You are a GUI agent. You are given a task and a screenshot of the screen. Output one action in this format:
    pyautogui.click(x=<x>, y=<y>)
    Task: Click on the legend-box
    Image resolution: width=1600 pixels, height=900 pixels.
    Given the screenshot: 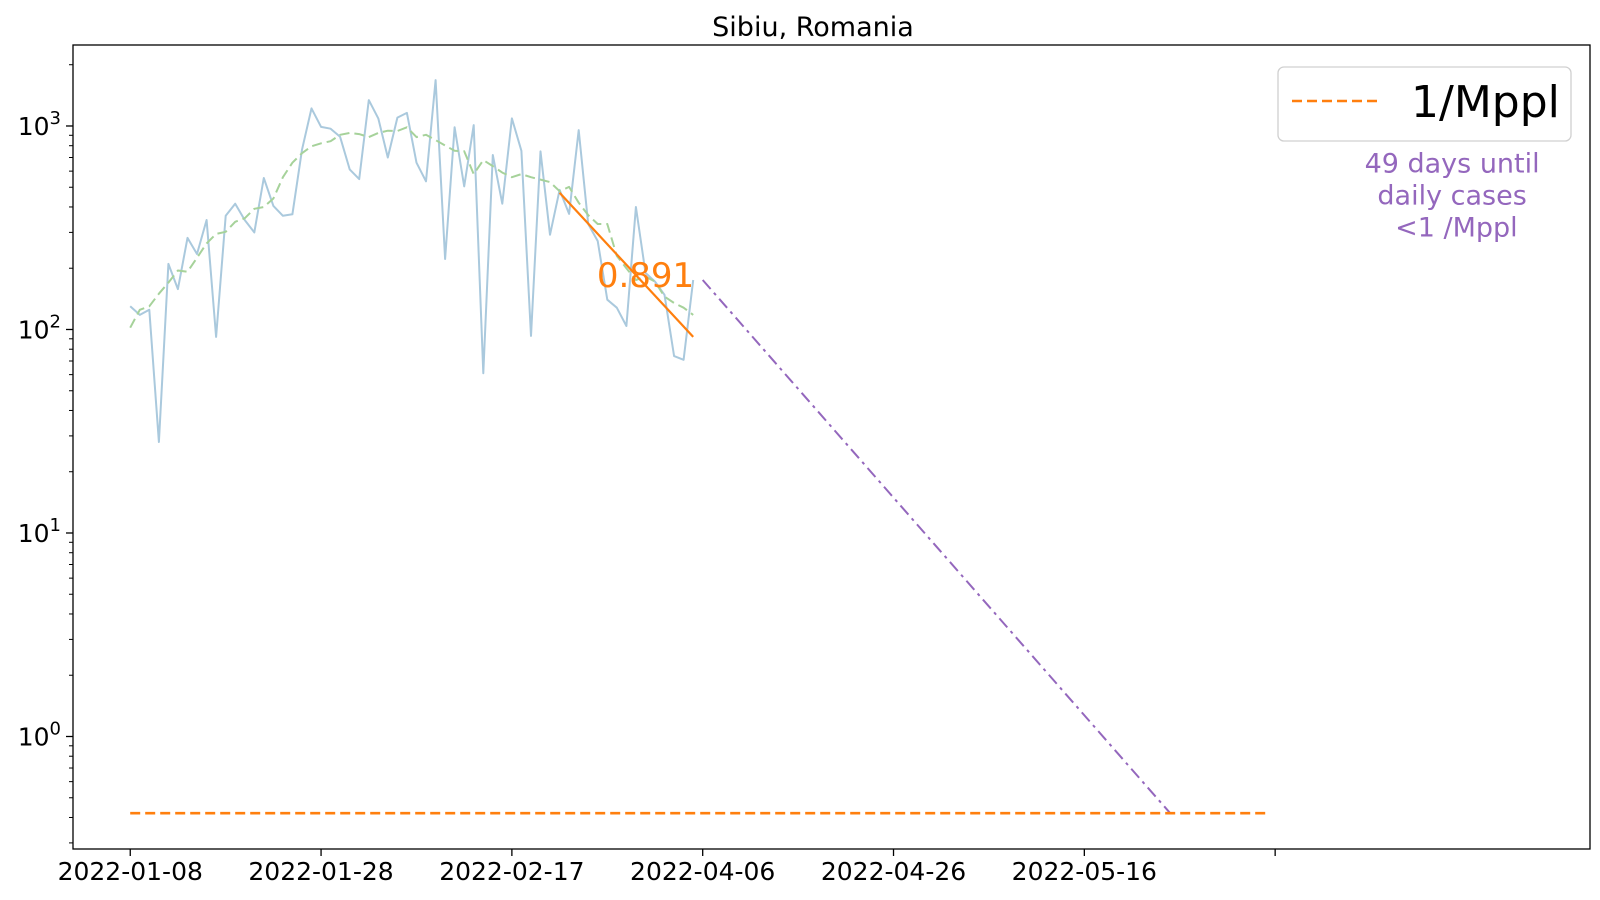 What is the action you would take?
    pyautogui.click(x=1424, y=104)
    